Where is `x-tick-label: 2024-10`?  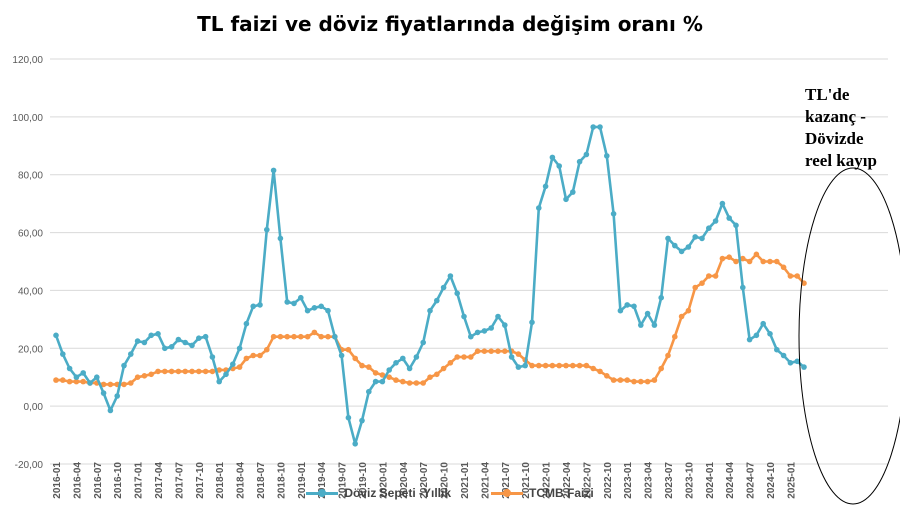 x-tick-label: 2024-10 is located at coordinates (771, 480).